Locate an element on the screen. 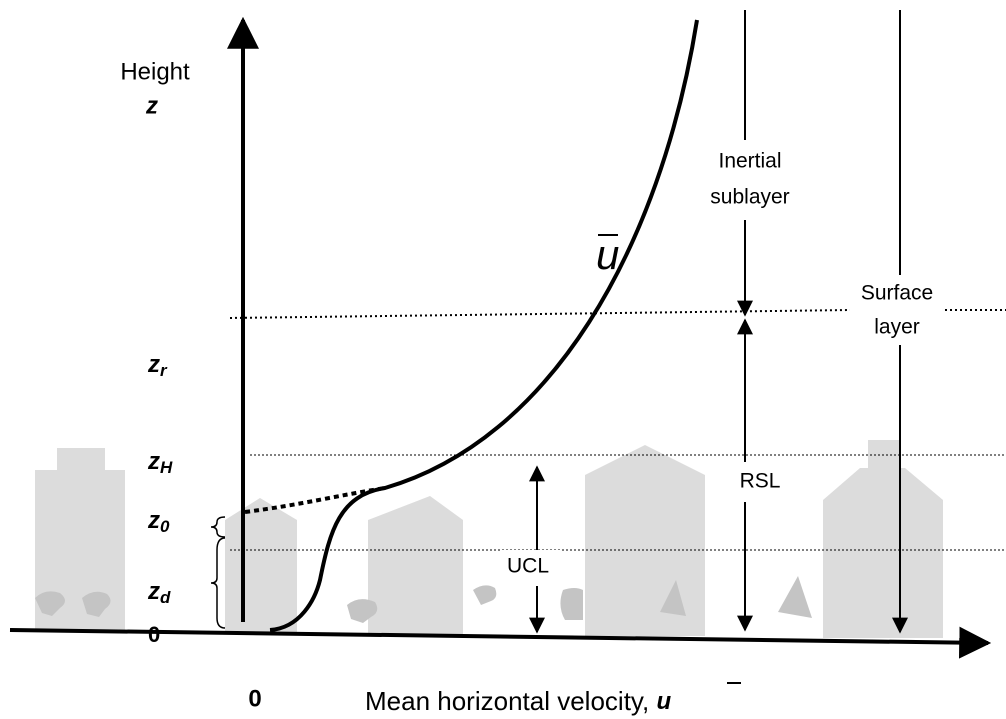 The height and width of the screenshot is (719, 1006). text-part: r is located at coordinates (164, 370).